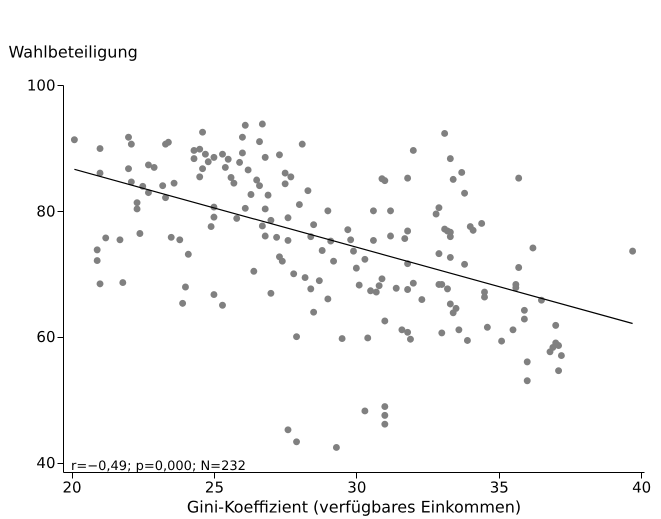 The width and height of the screenshot is (661, 519). I want to click on y-tick-label: 40, so click(46, 463).